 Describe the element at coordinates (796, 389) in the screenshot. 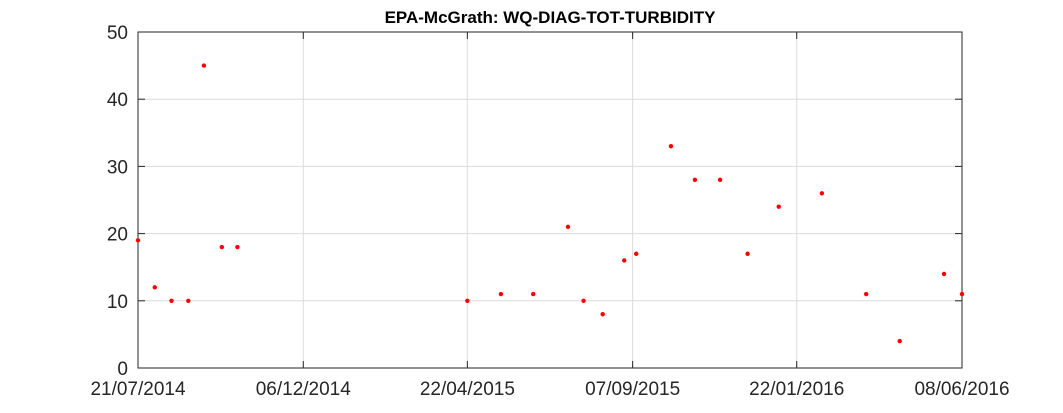

I see `x-tick-label: 22/01/2016` at that location.